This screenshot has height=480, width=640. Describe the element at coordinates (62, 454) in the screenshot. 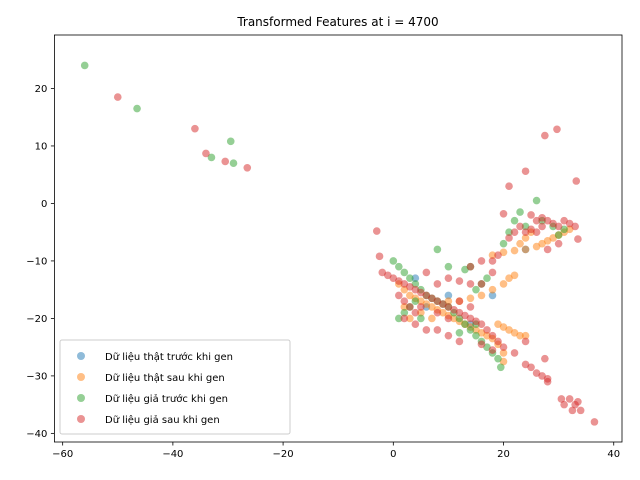

I see `x-tick-label: −60` at that location.